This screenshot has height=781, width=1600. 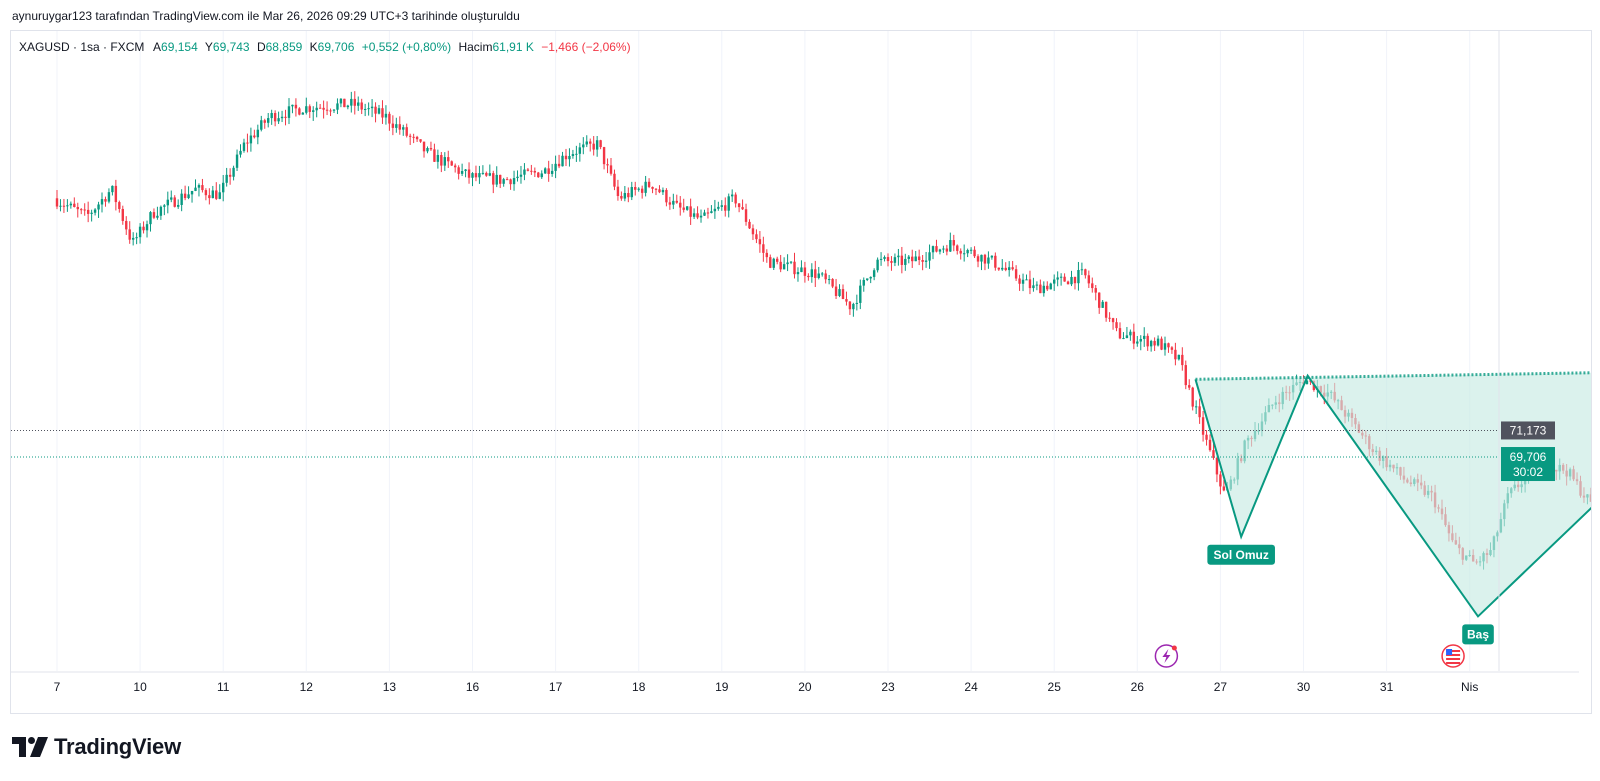 I want to click on tradingview-brand: TradingView, so click(x=96, y=747).